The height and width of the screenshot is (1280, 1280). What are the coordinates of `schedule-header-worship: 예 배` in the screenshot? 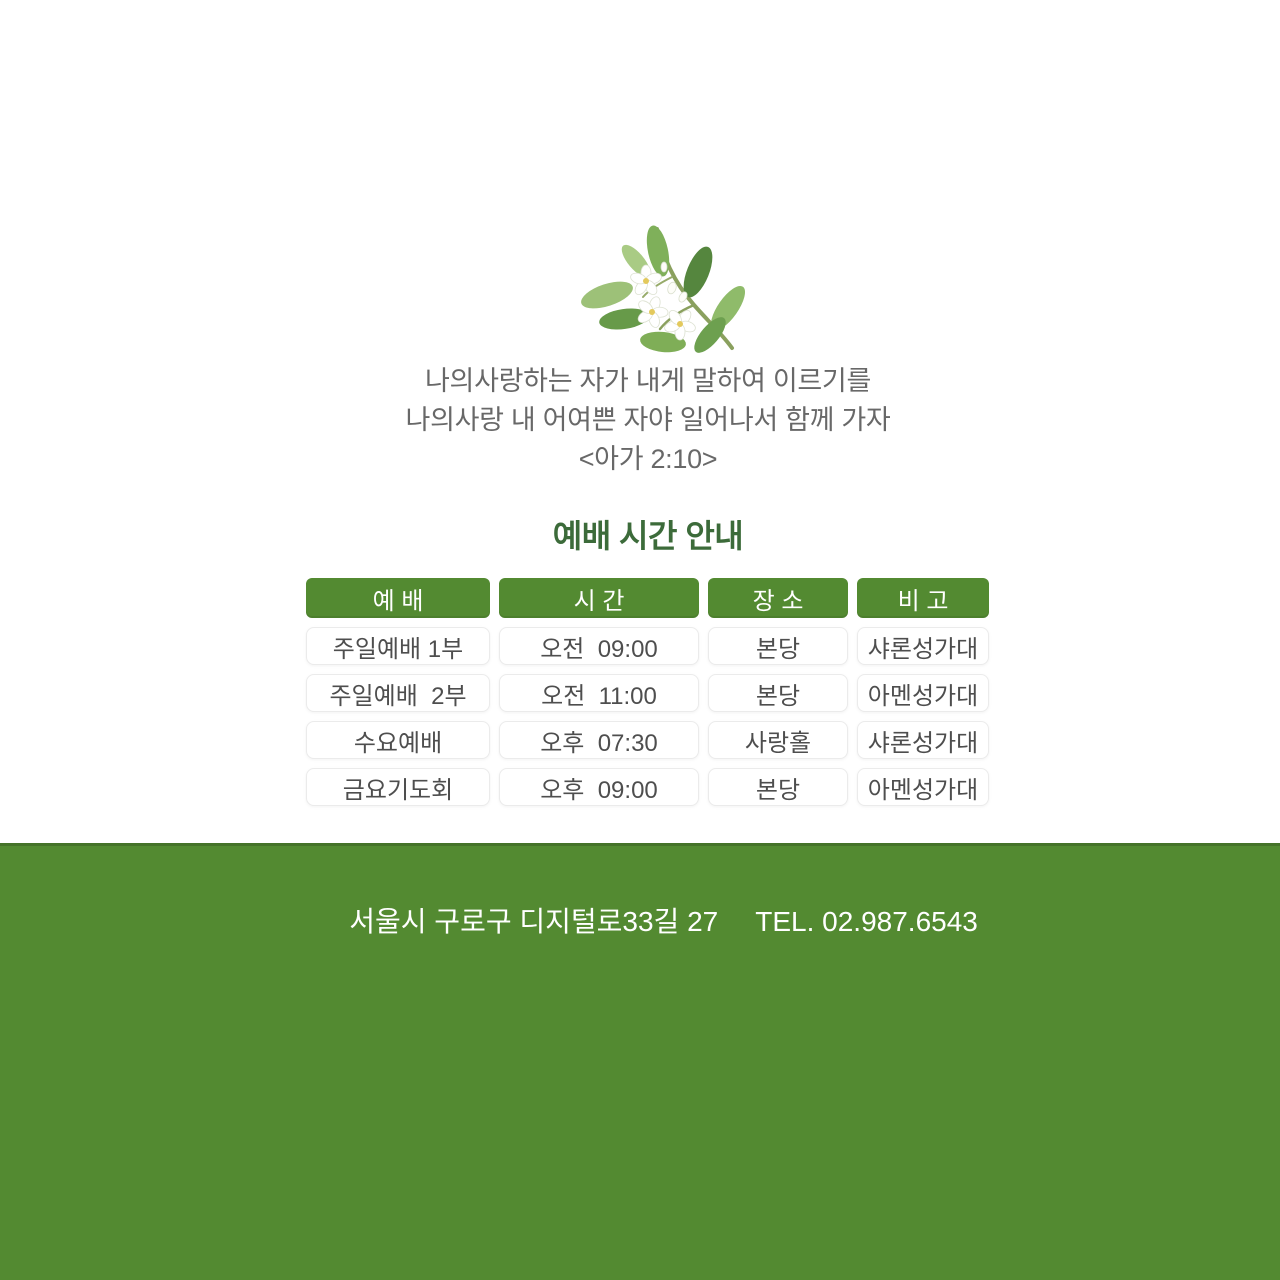 It's located at (398, 598).